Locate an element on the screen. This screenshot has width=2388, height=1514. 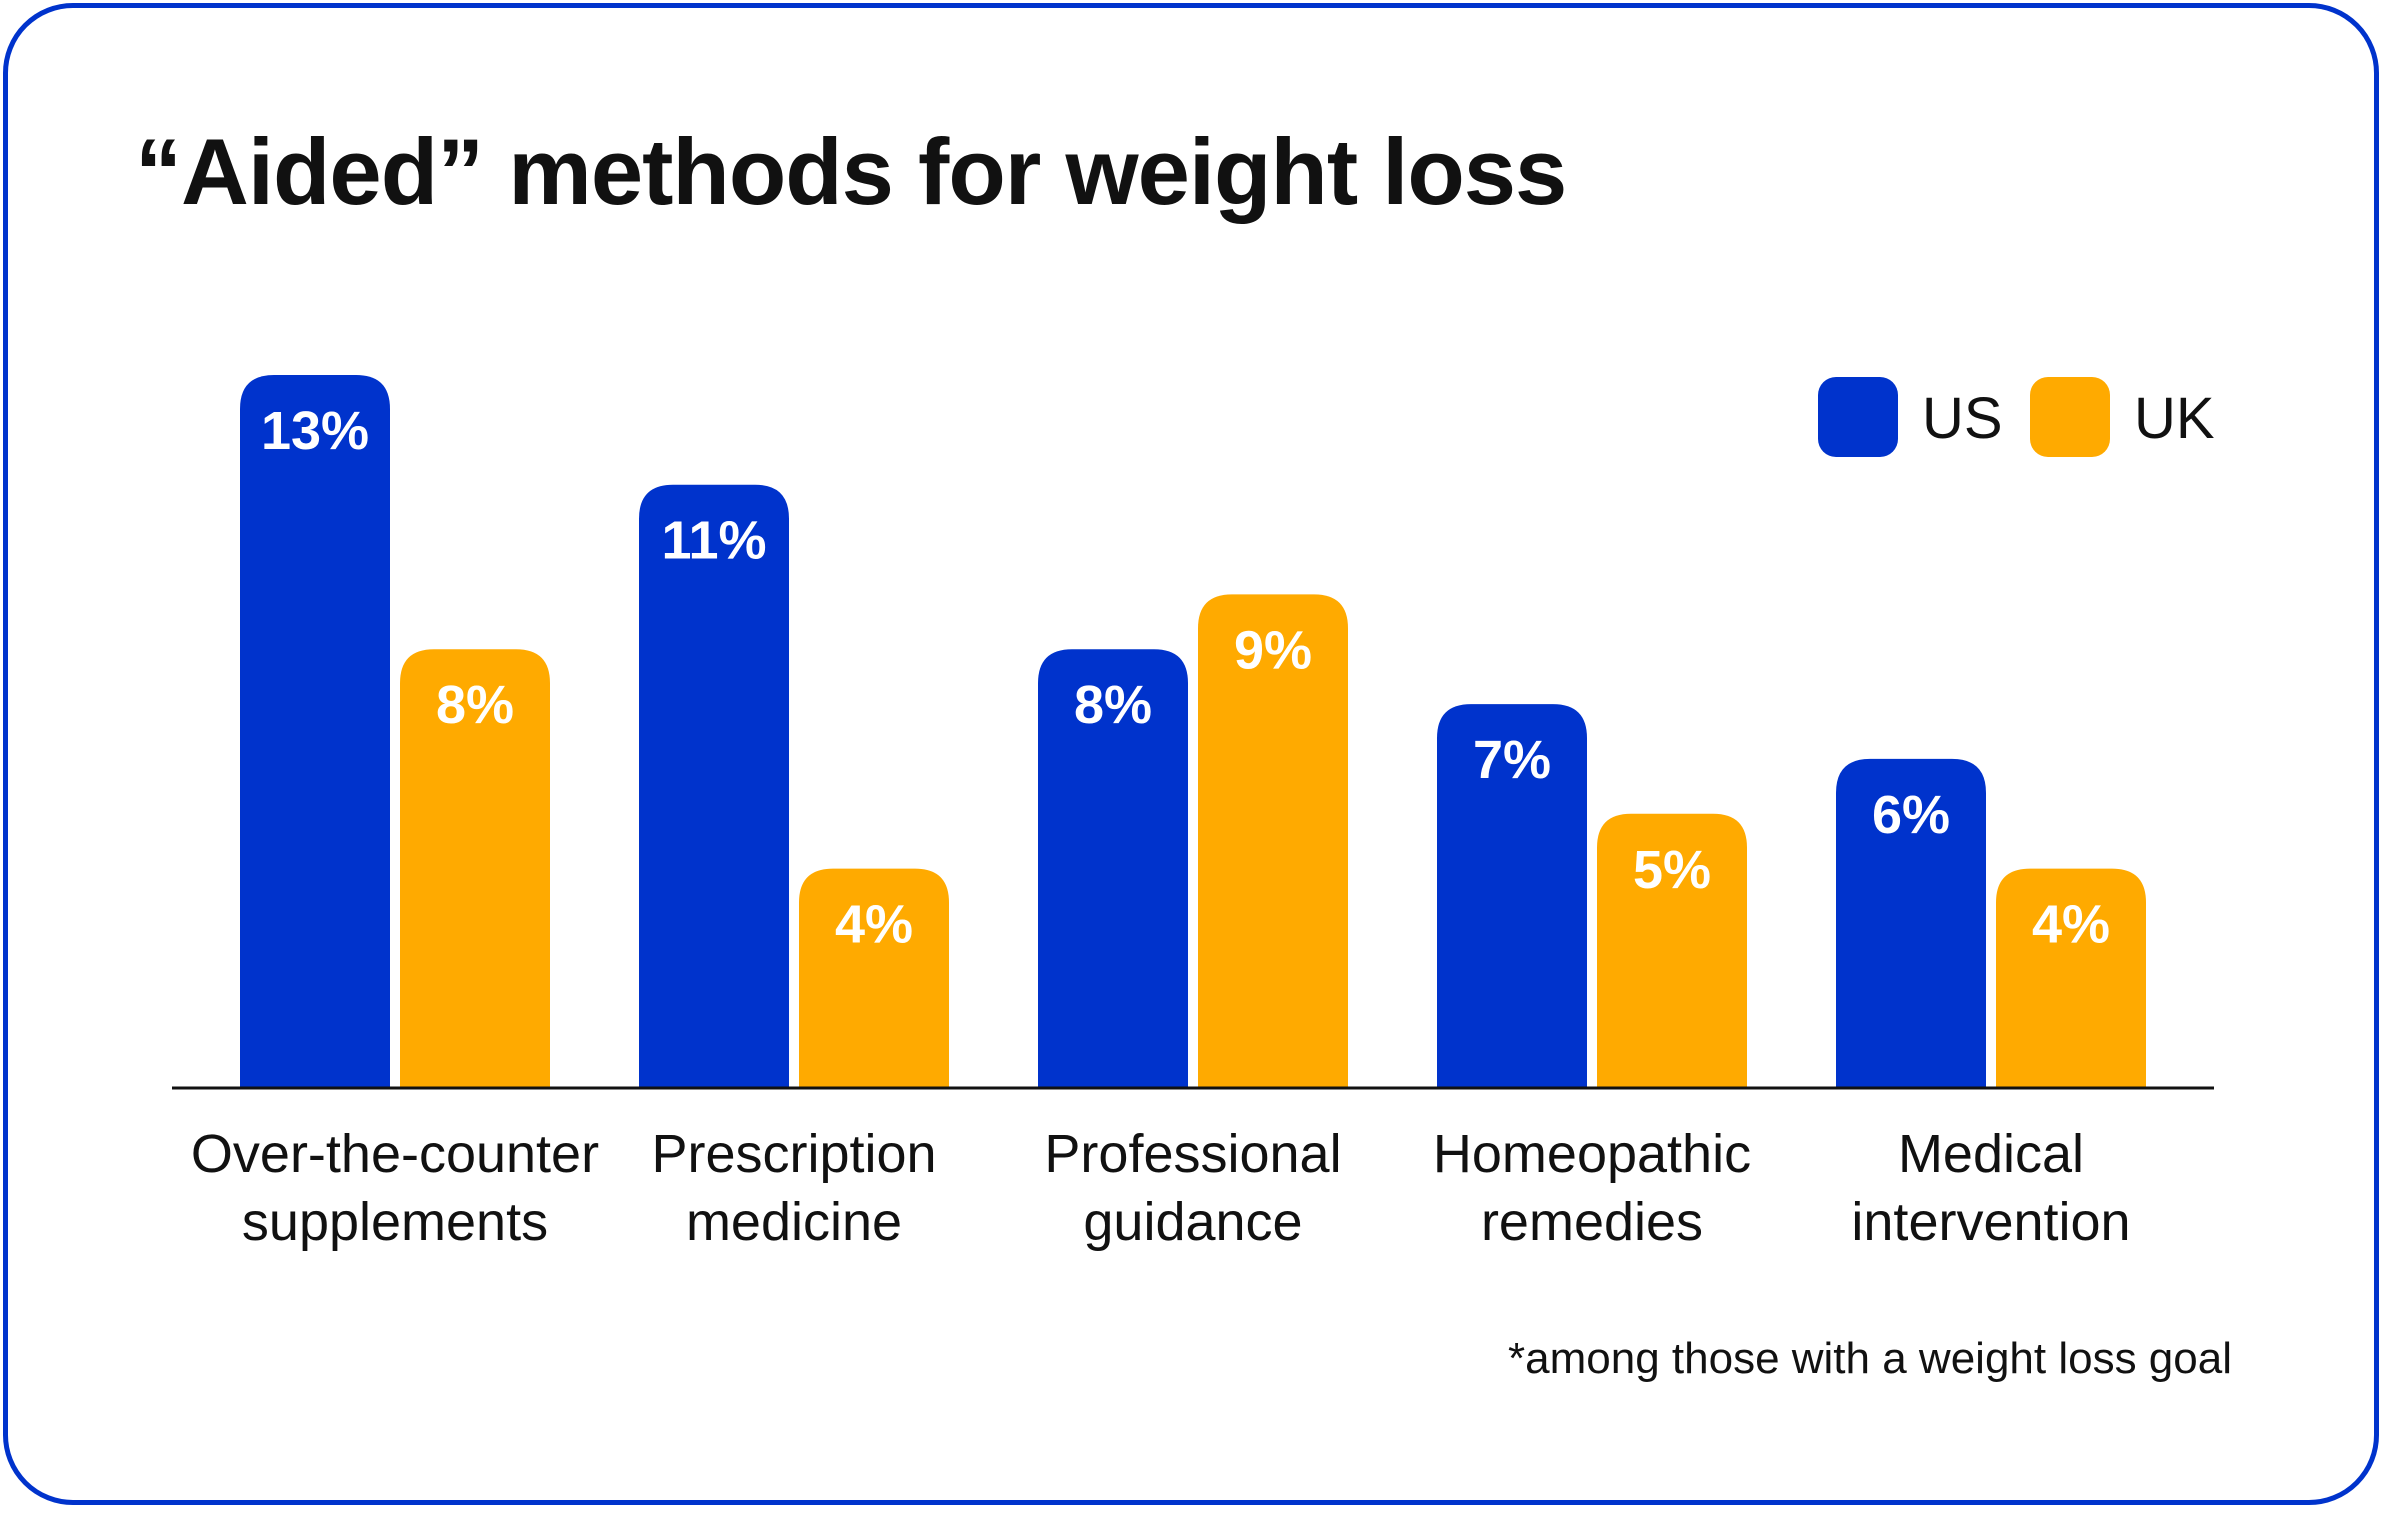
category-label-3-line-0: Homeopathic is located at coordinates (1592, 1154).